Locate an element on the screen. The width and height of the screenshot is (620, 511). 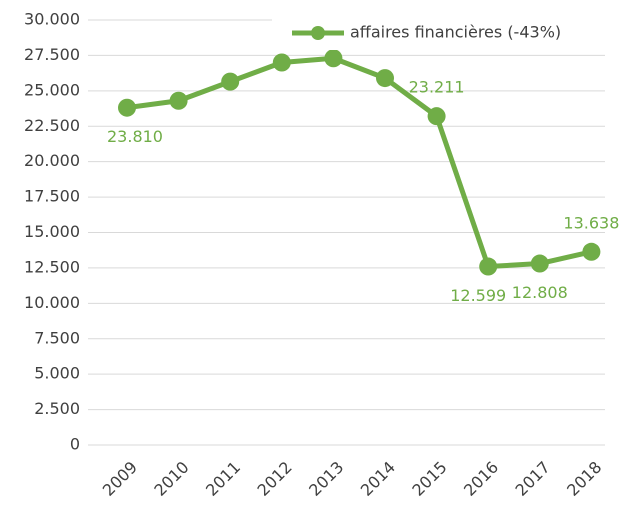
data-label: 12.599 is located at coordinates (478, 295).